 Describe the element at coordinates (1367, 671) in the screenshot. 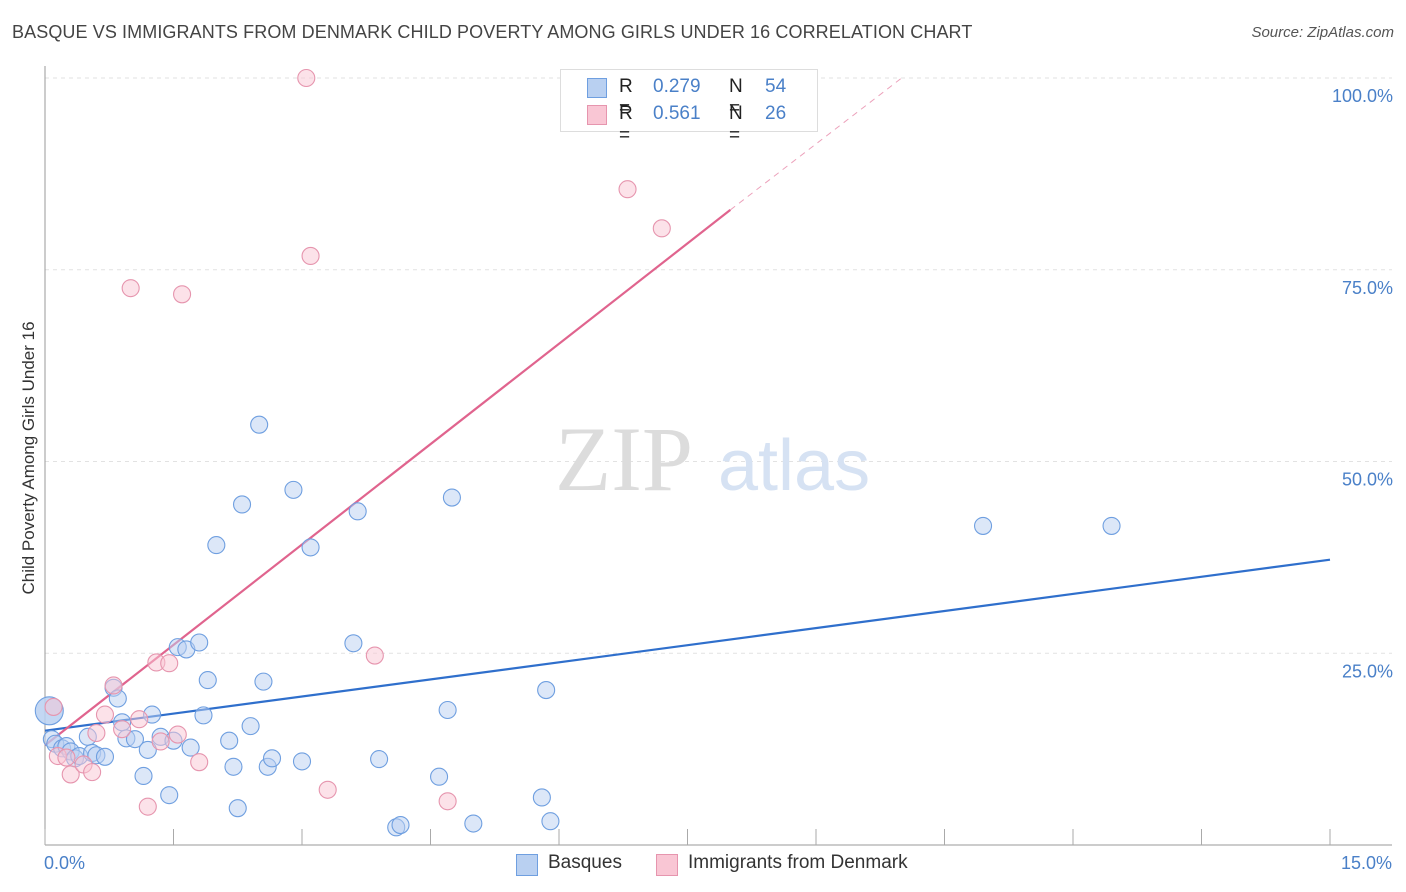

I see `y-tick-label-25: 25.0%` at that location.